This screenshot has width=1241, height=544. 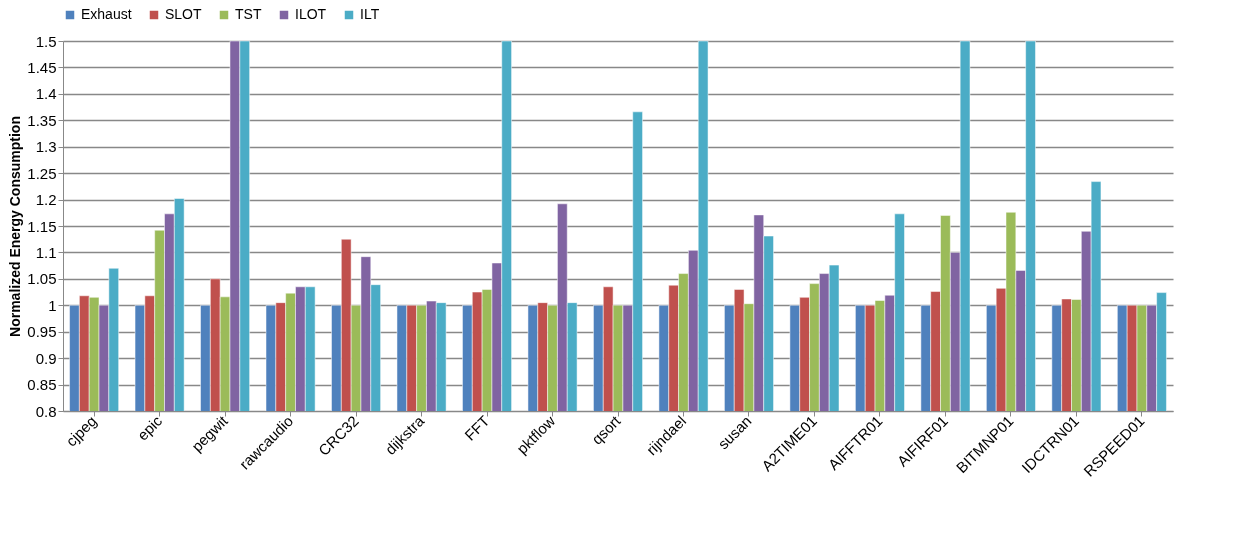 I want to click on y-tick-label: 1.1, so click(x=46, y=252).